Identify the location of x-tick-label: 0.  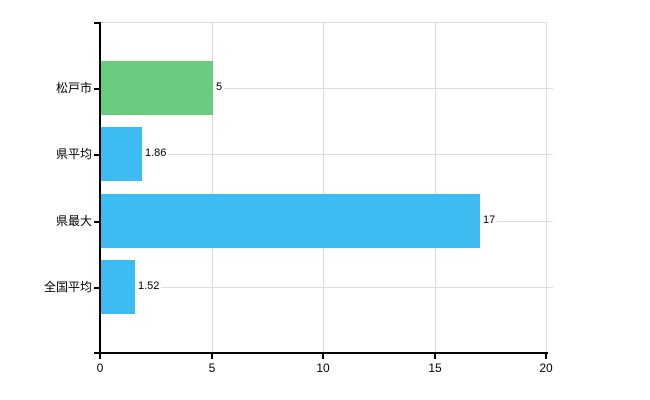
(100, 368).